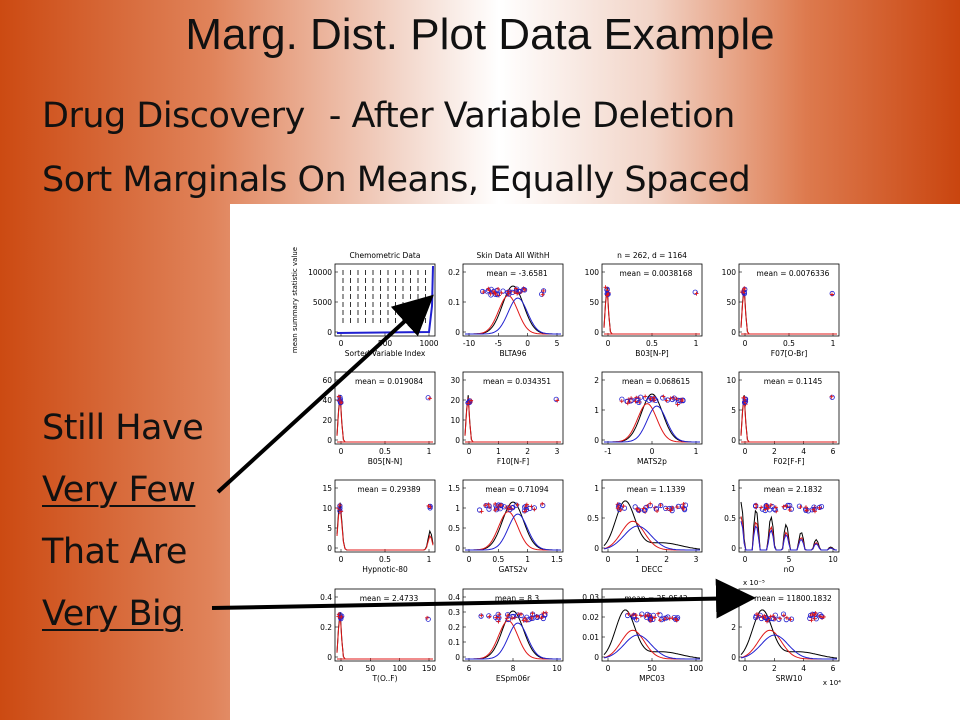  I want to click on plot-frame, so click(789, 408).